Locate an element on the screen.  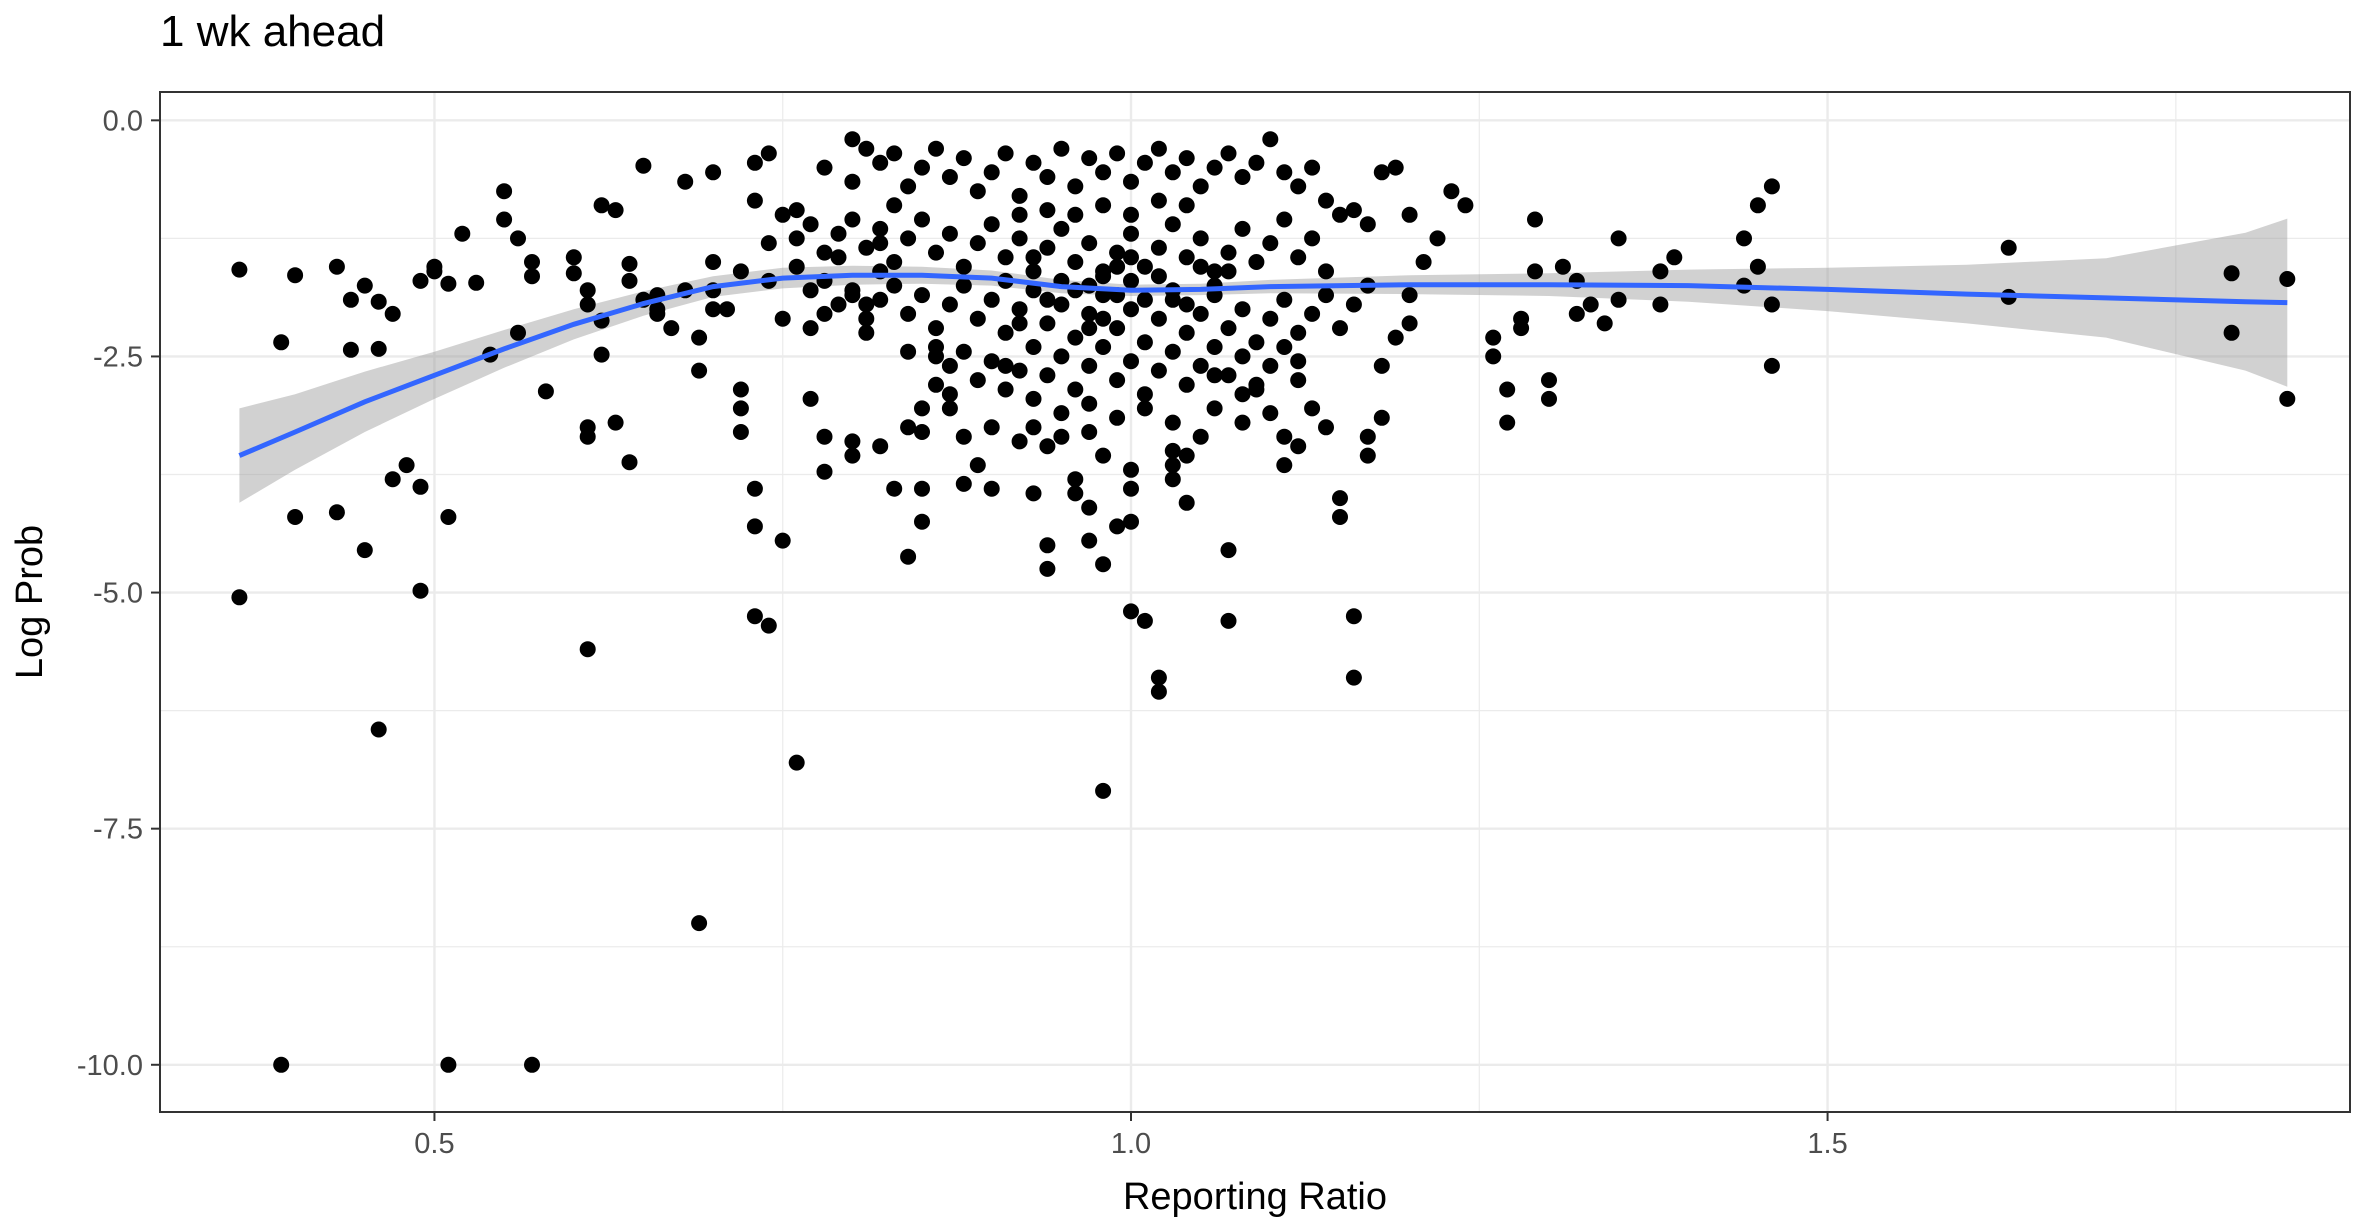
y-tick-label: 0.0 is located at coordinates (123, 121).